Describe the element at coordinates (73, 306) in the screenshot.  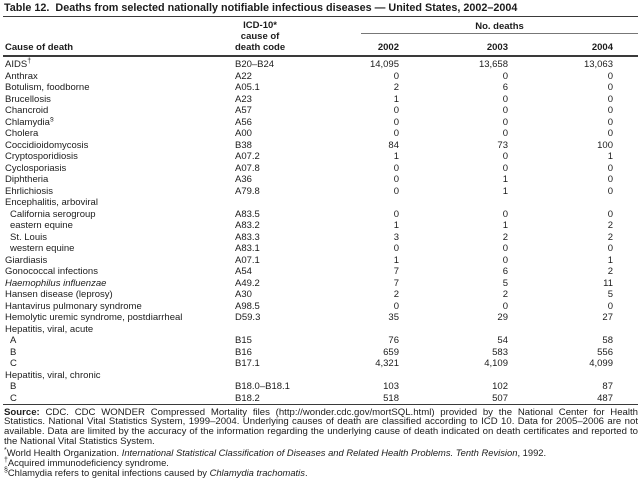
I see `cause-cell: Hantavirus pulmonary syndrome` at that location.